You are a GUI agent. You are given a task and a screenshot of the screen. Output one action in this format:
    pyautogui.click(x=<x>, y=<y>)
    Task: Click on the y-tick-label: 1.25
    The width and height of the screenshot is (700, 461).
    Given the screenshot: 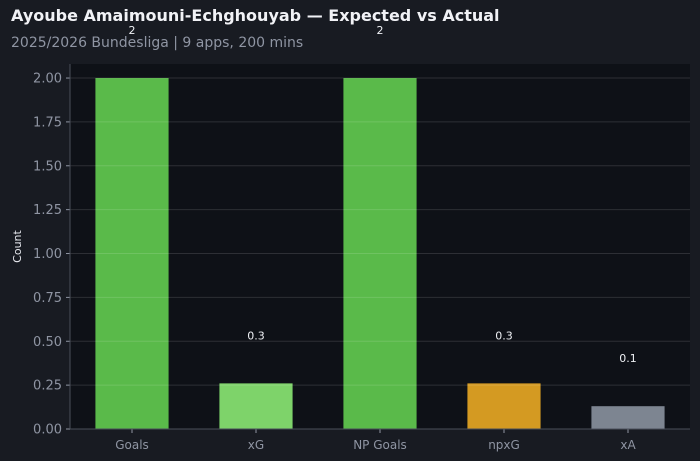 What is the action you would take?
    pyautogui.click(x=47, y=210)
    